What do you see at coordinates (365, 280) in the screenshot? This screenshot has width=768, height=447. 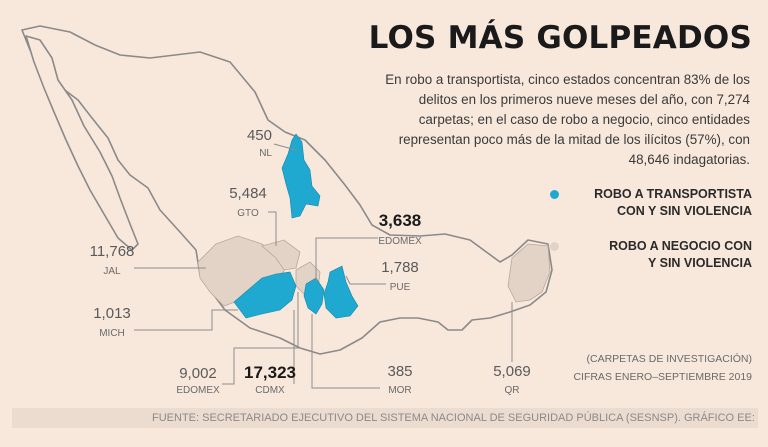 I see `callout-leader-pue` at bounding box center [365, 280].